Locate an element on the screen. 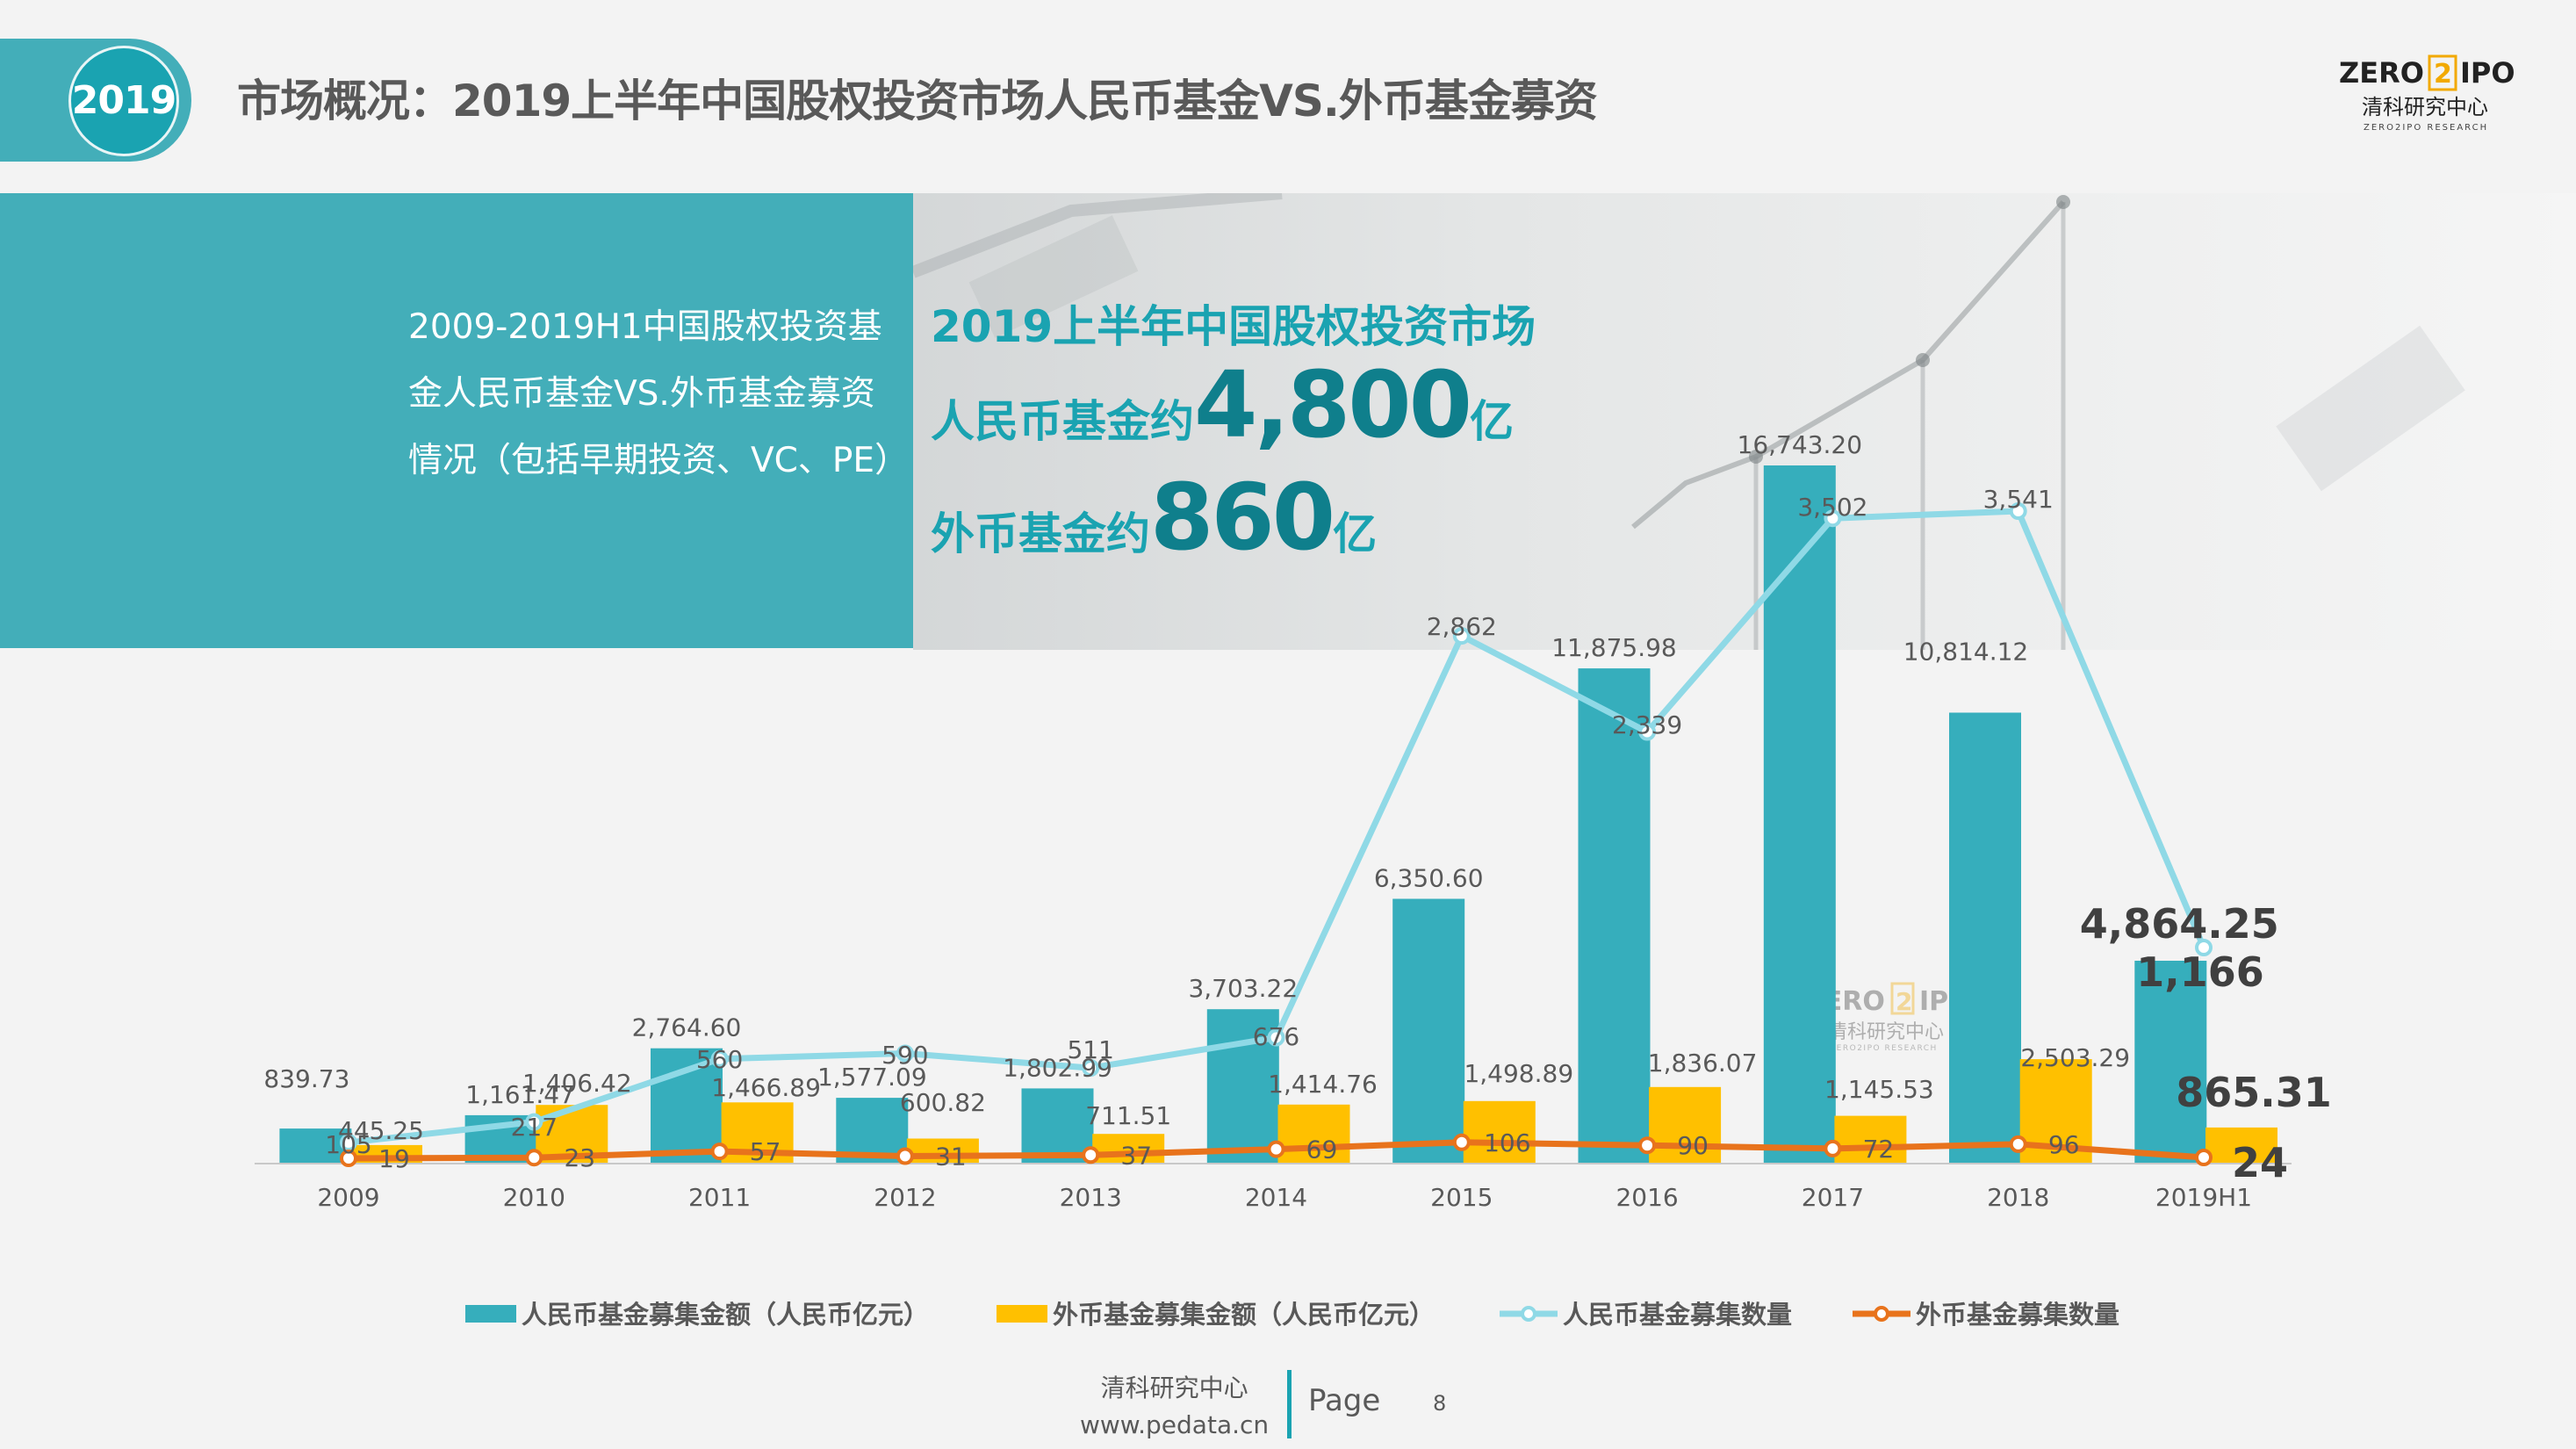  logo-brand-right: IPO is located at coordinates (2487, 73).